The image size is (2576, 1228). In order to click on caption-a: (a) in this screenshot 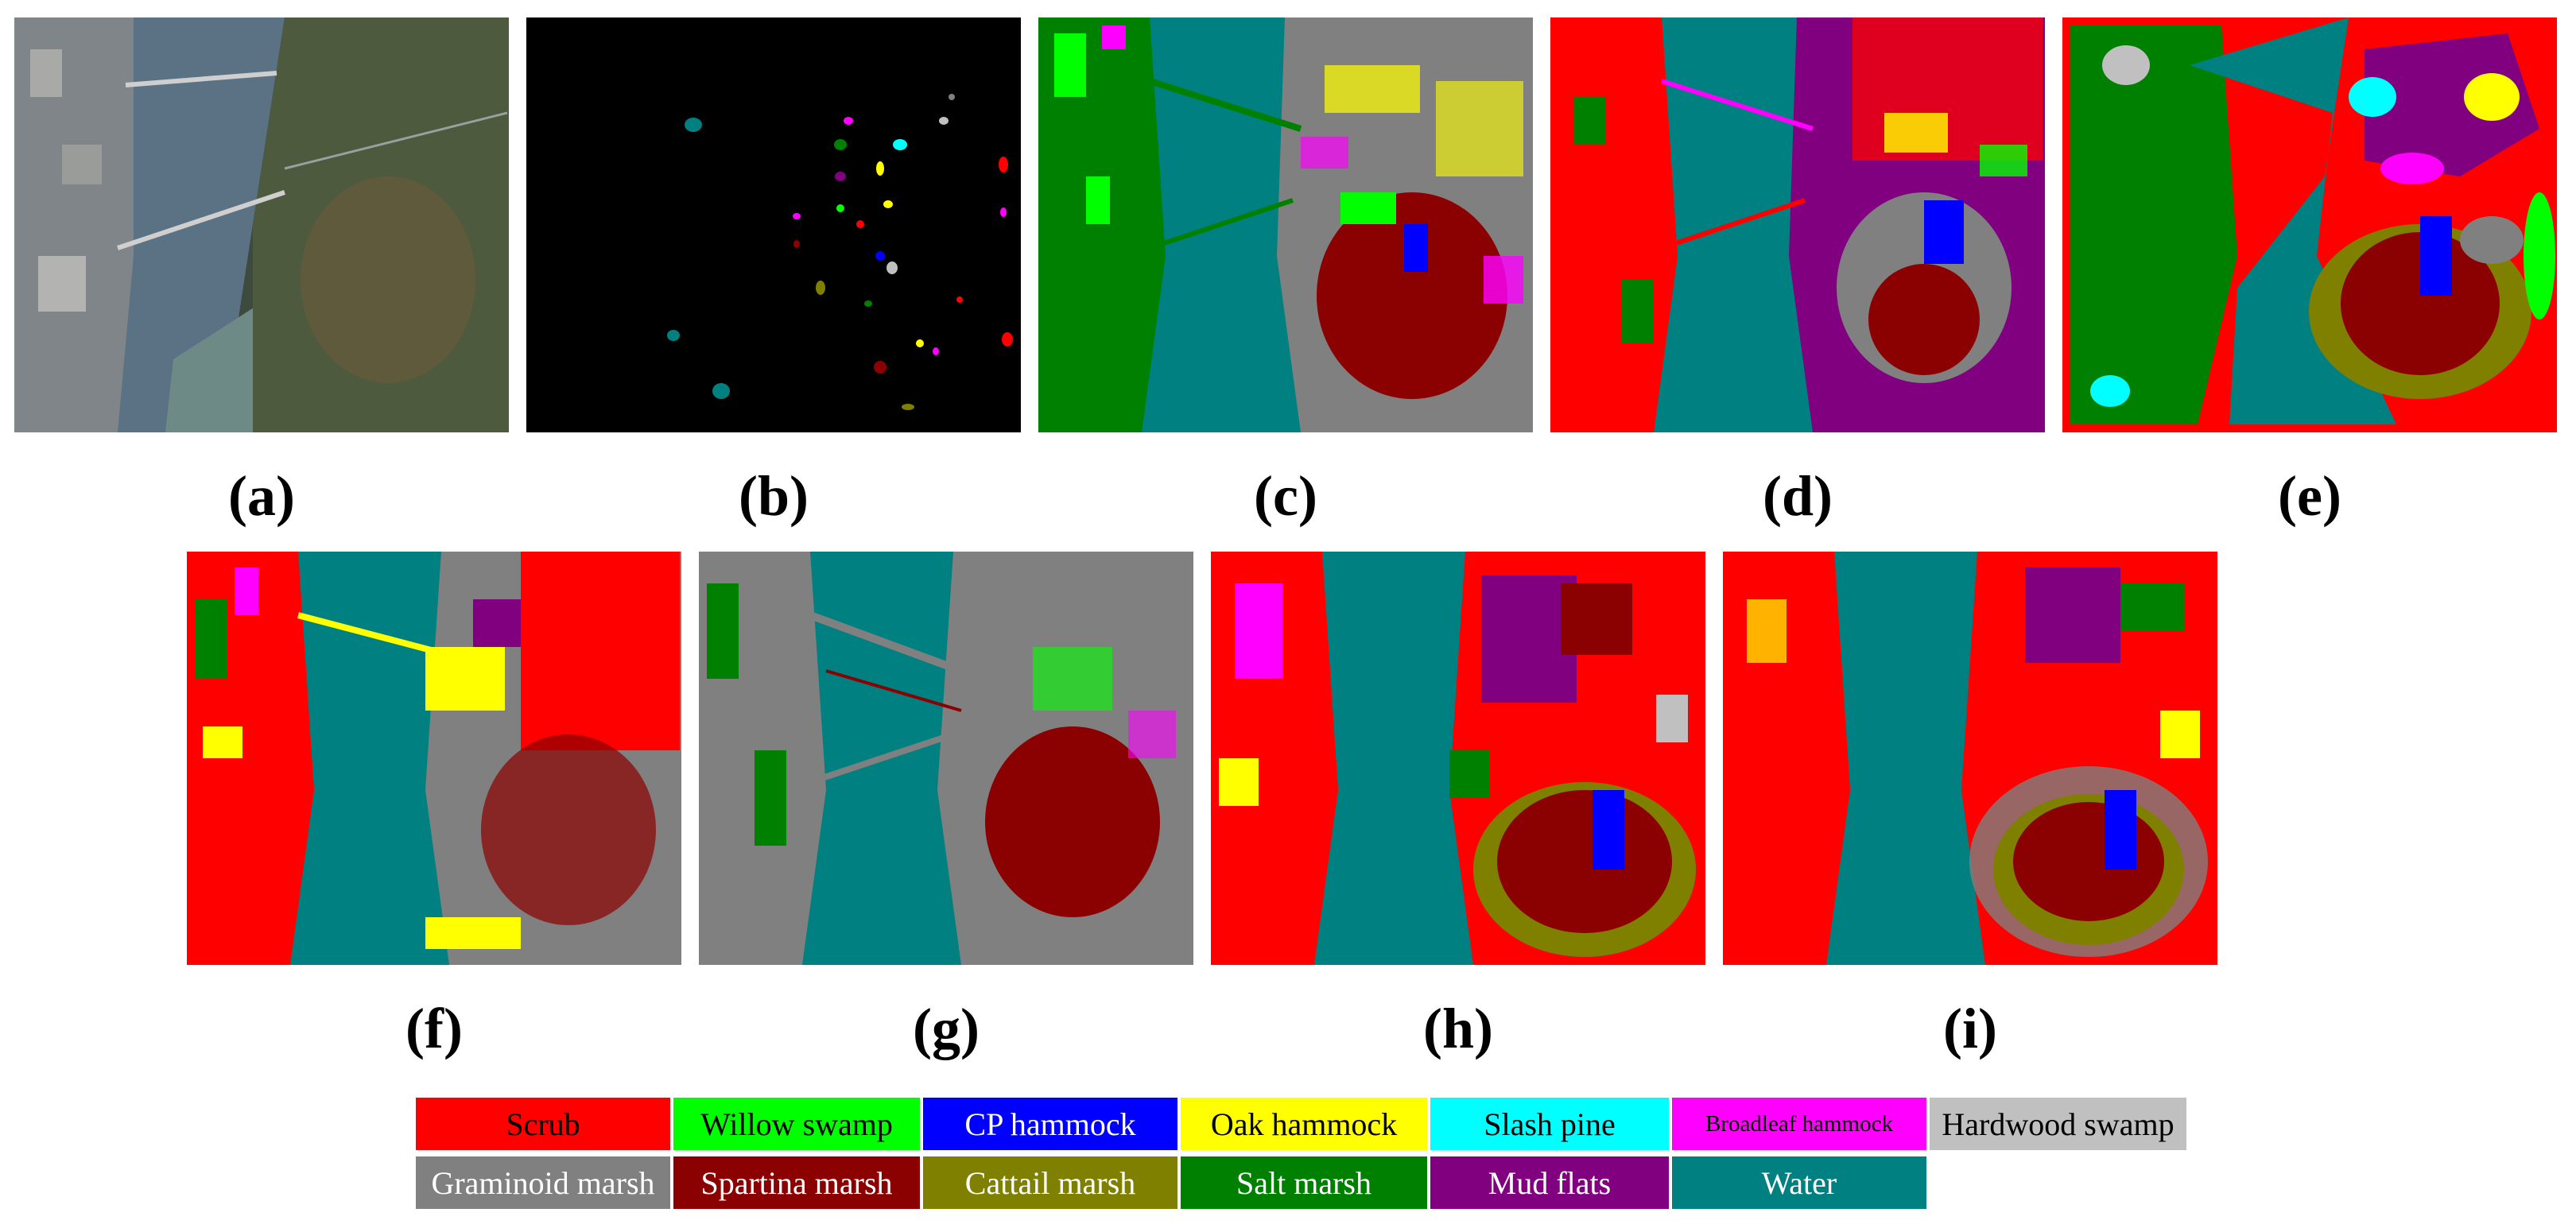, I will do `click(261, 496)`.